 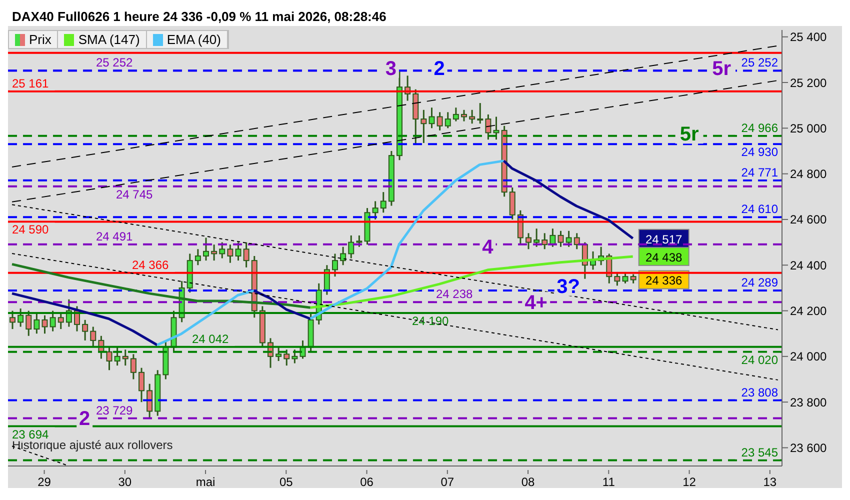 I want to click on y-tick-label: 24 600, so click(x=809, y=219).